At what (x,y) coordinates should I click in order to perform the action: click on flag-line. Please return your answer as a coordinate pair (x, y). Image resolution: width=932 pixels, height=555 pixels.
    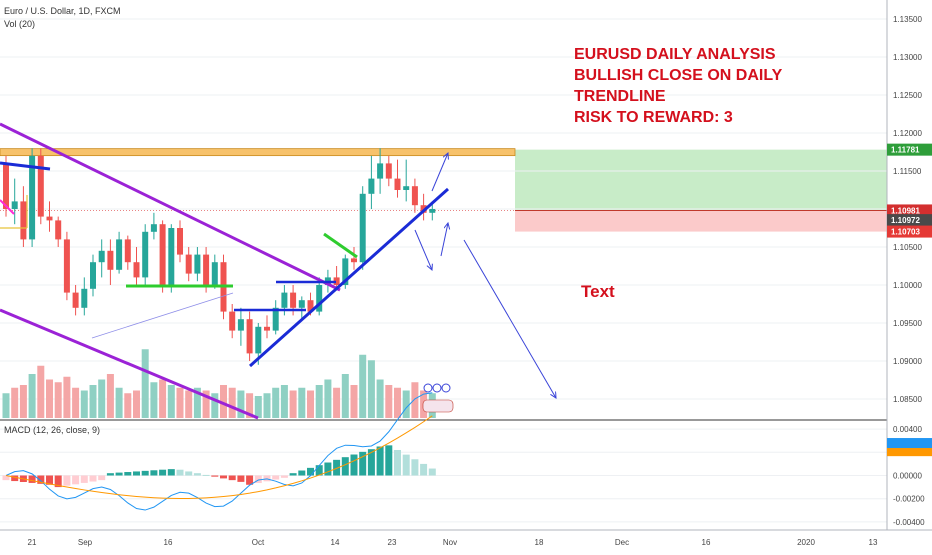
    Looking at the image, I should click on (340, 245).